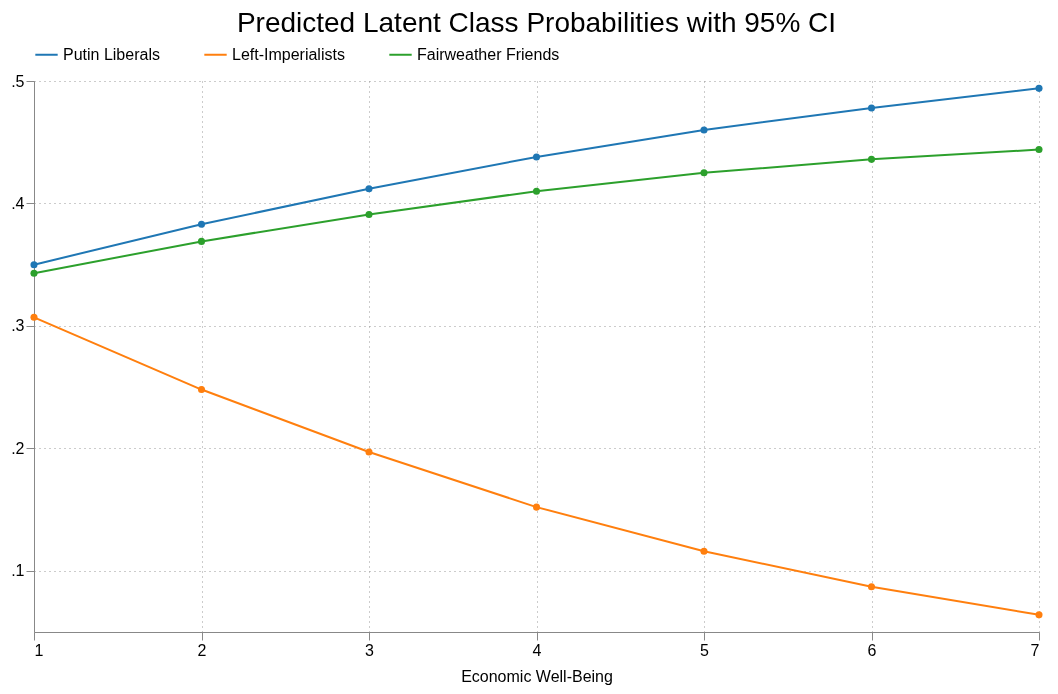  Describe the element at coordinates (872, 650) in the screenshot. I see `x-tick-label: 6` at that location.